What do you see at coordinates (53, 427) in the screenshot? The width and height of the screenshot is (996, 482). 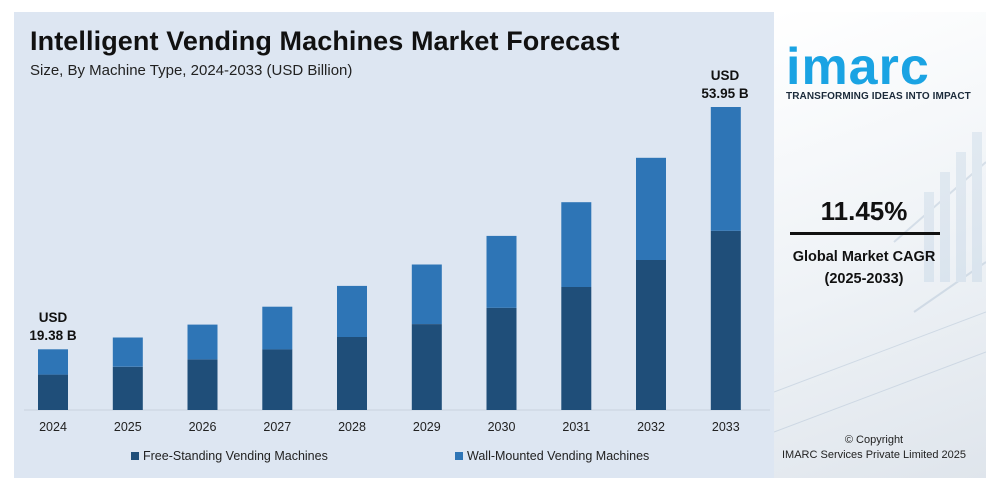 I see `x-tick-label-2024: 2024` at bounding box center [53, 427].